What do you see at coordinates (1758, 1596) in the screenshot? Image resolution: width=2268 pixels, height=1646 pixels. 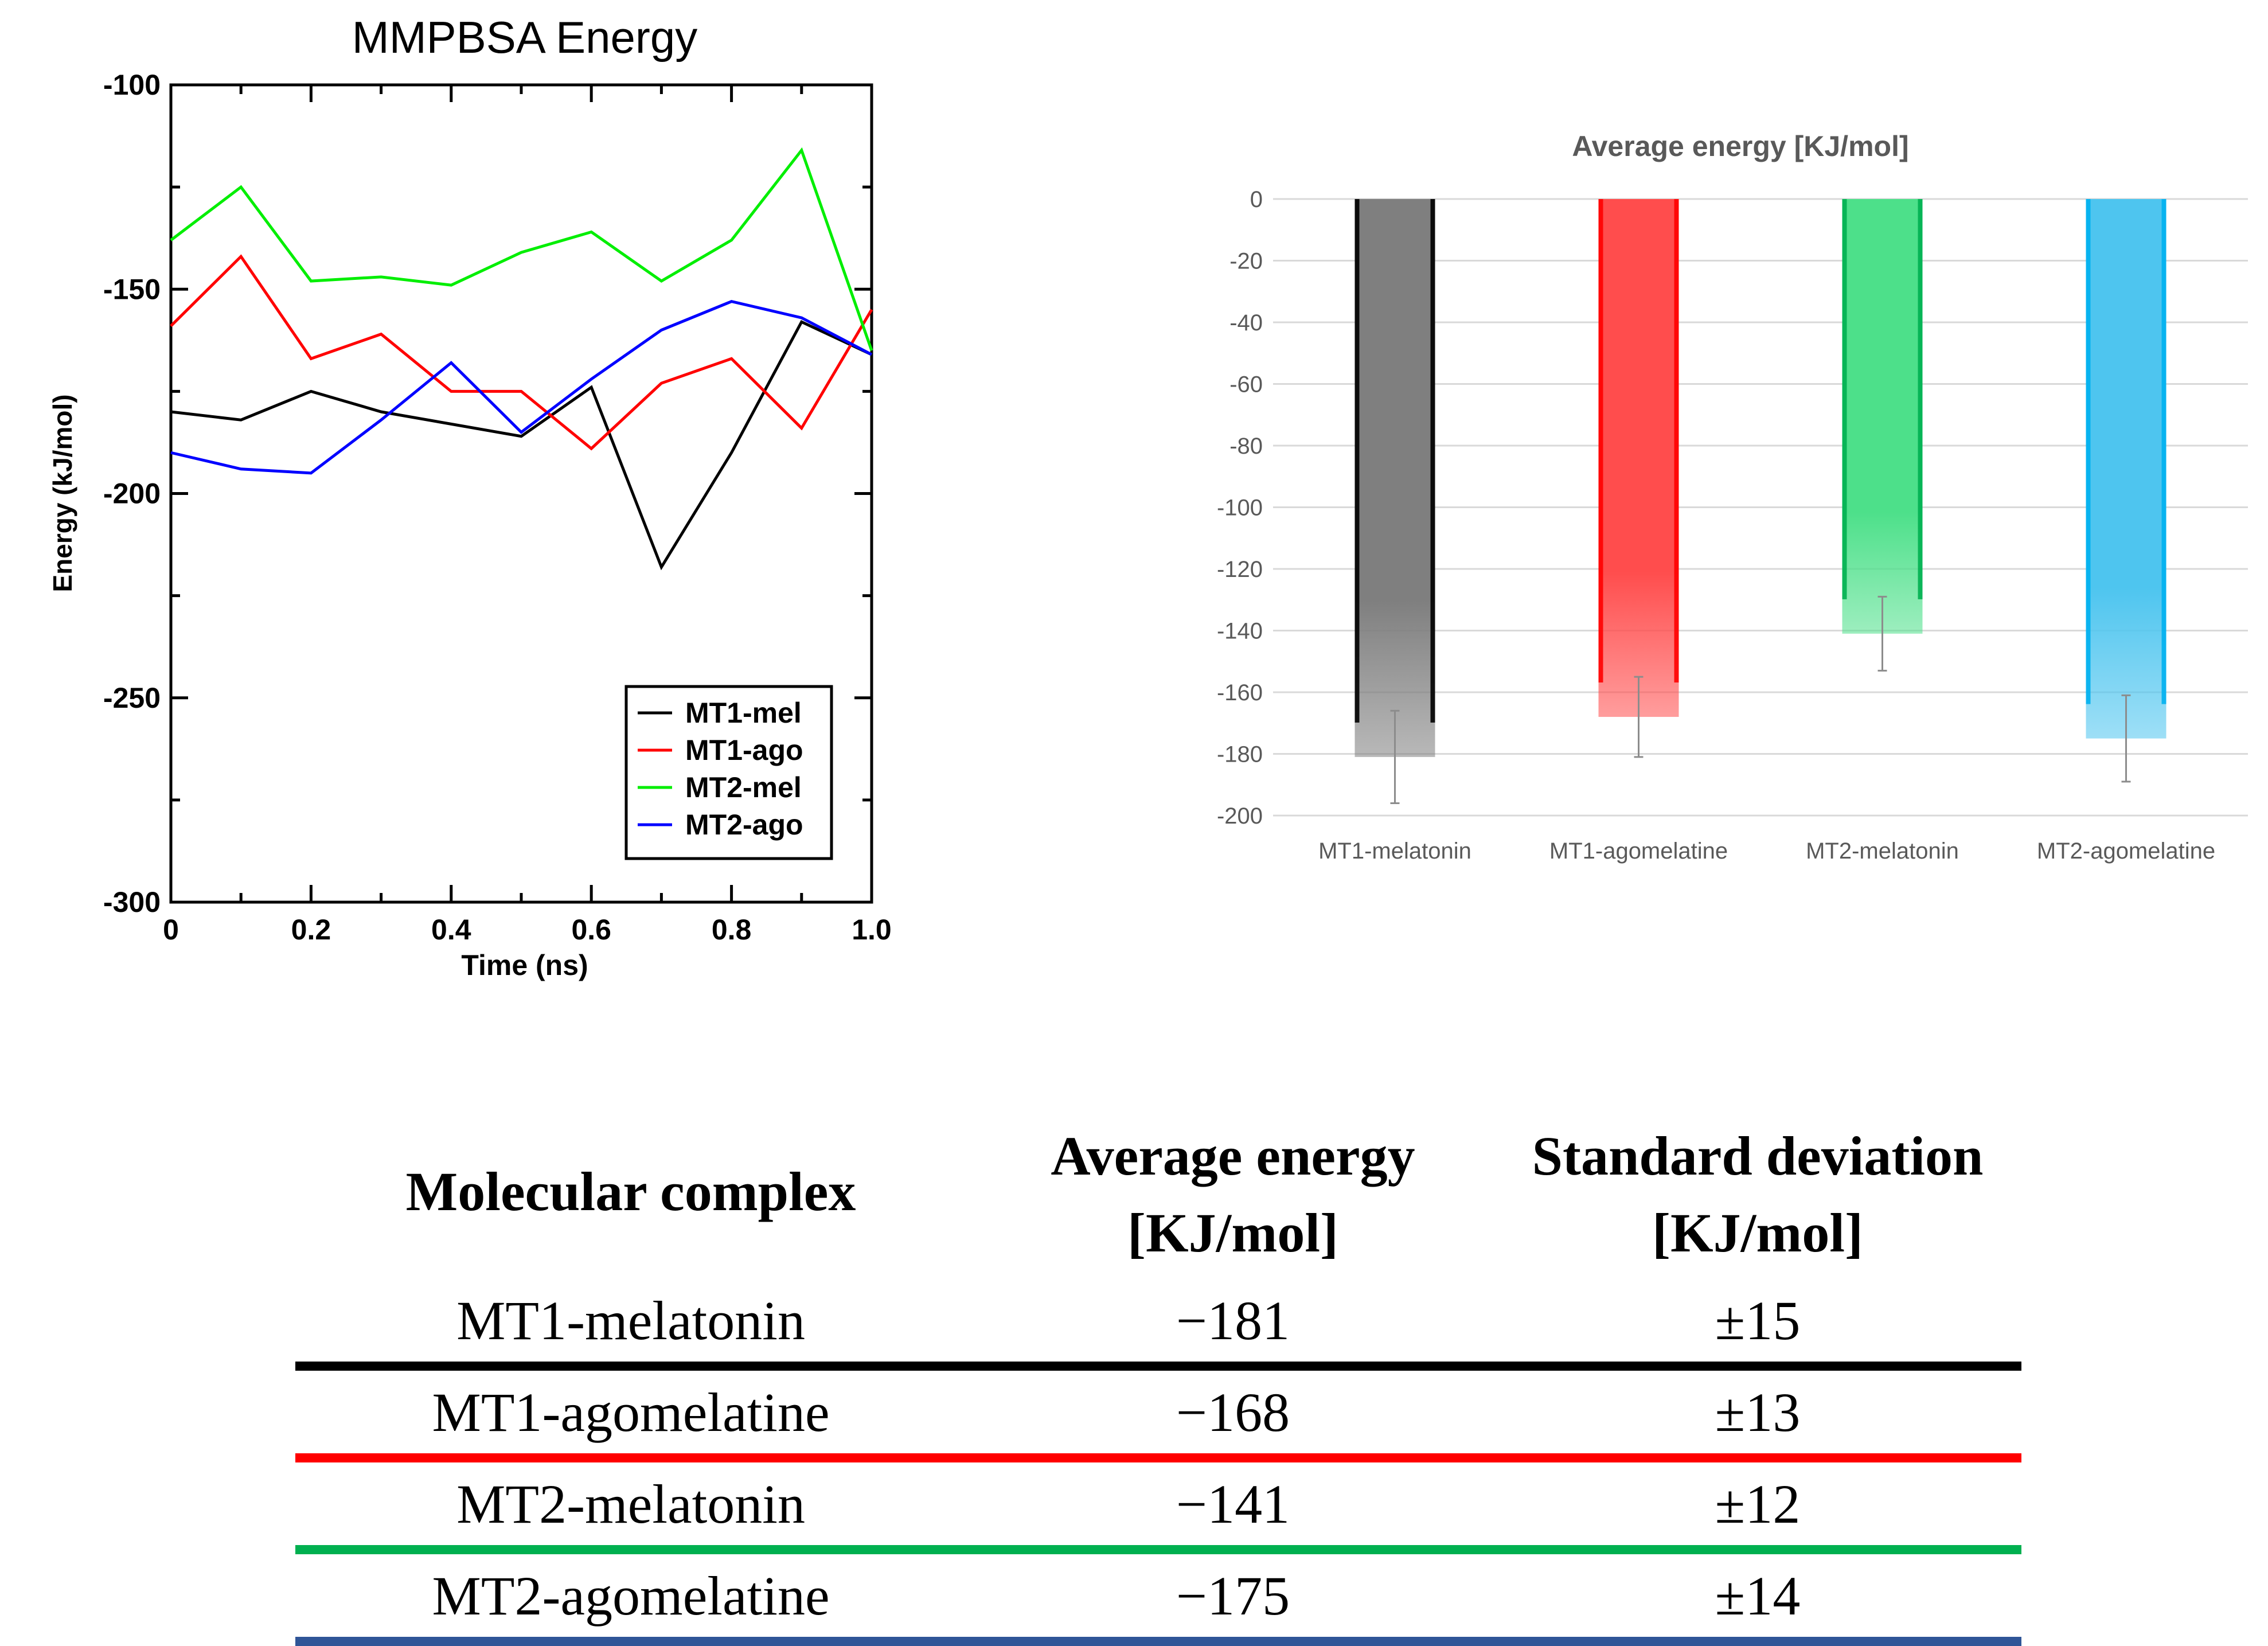 I see `table-cell-standard-deviation: ±14` at bounding box center [1758, 1596].